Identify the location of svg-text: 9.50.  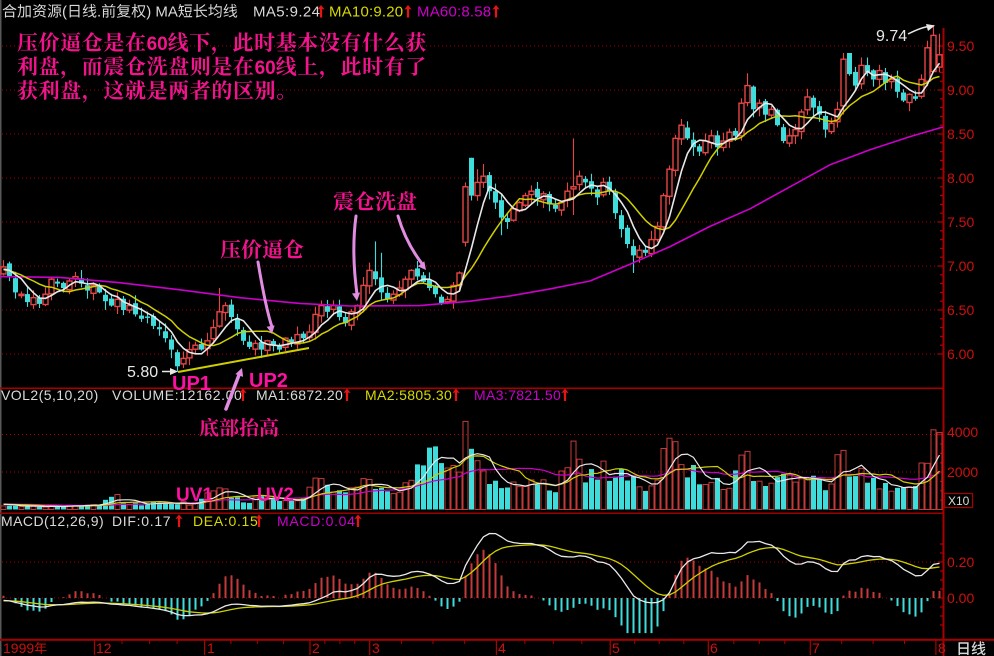
(960, 46).